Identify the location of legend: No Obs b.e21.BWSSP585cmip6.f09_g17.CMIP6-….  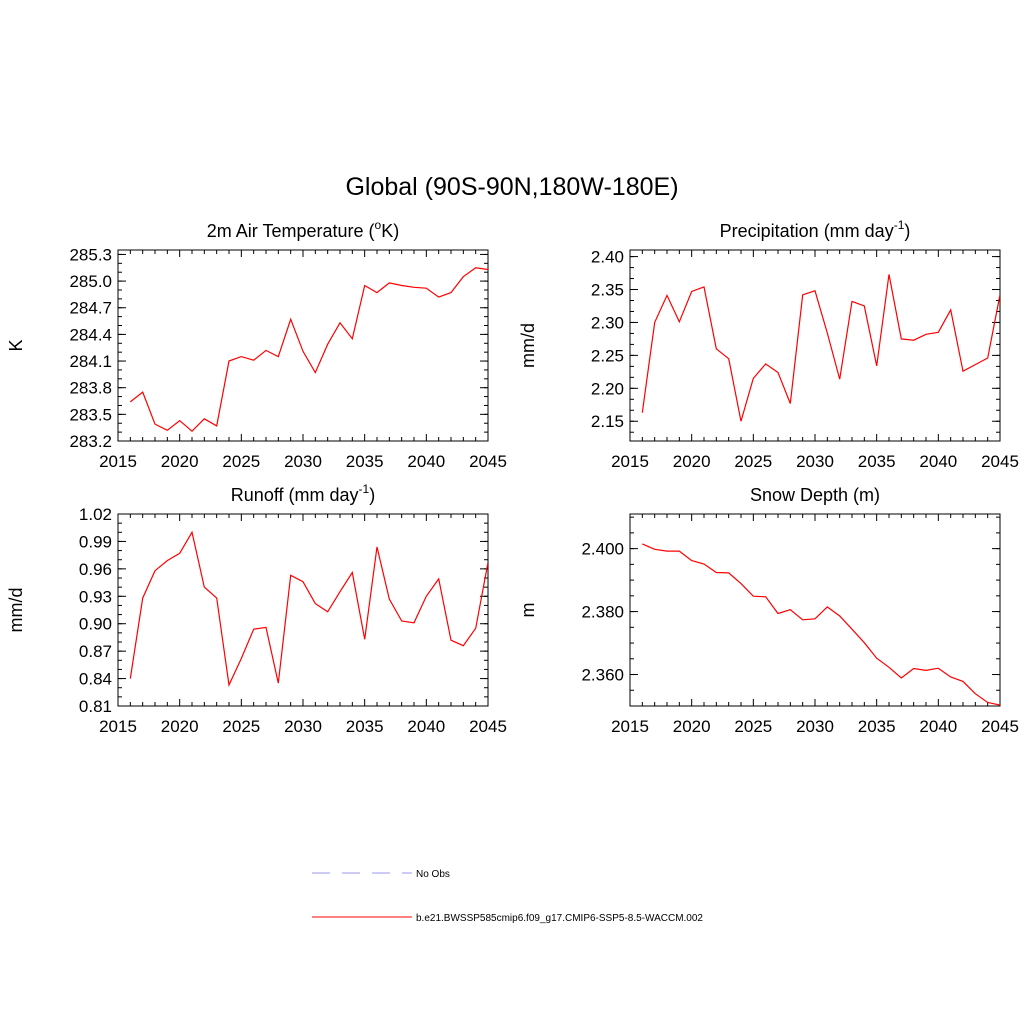
(507, 896).